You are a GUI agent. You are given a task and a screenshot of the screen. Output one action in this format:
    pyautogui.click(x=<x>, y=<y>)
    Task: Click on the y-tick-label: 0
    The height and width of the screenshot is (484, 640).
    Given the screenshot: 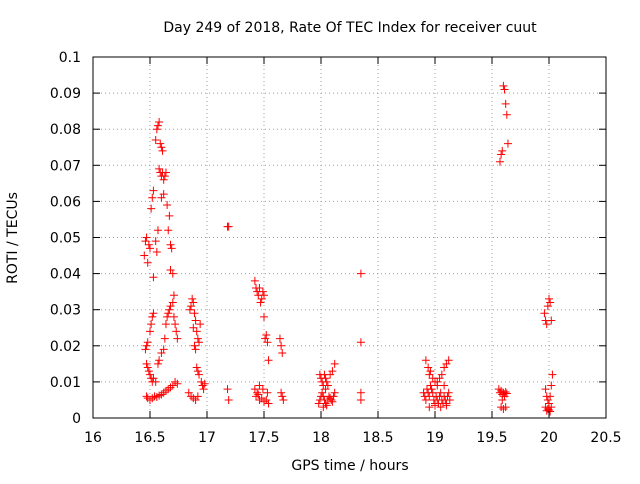 What is the action you would take?
    pyautogui.click(x=76, y=419)
    